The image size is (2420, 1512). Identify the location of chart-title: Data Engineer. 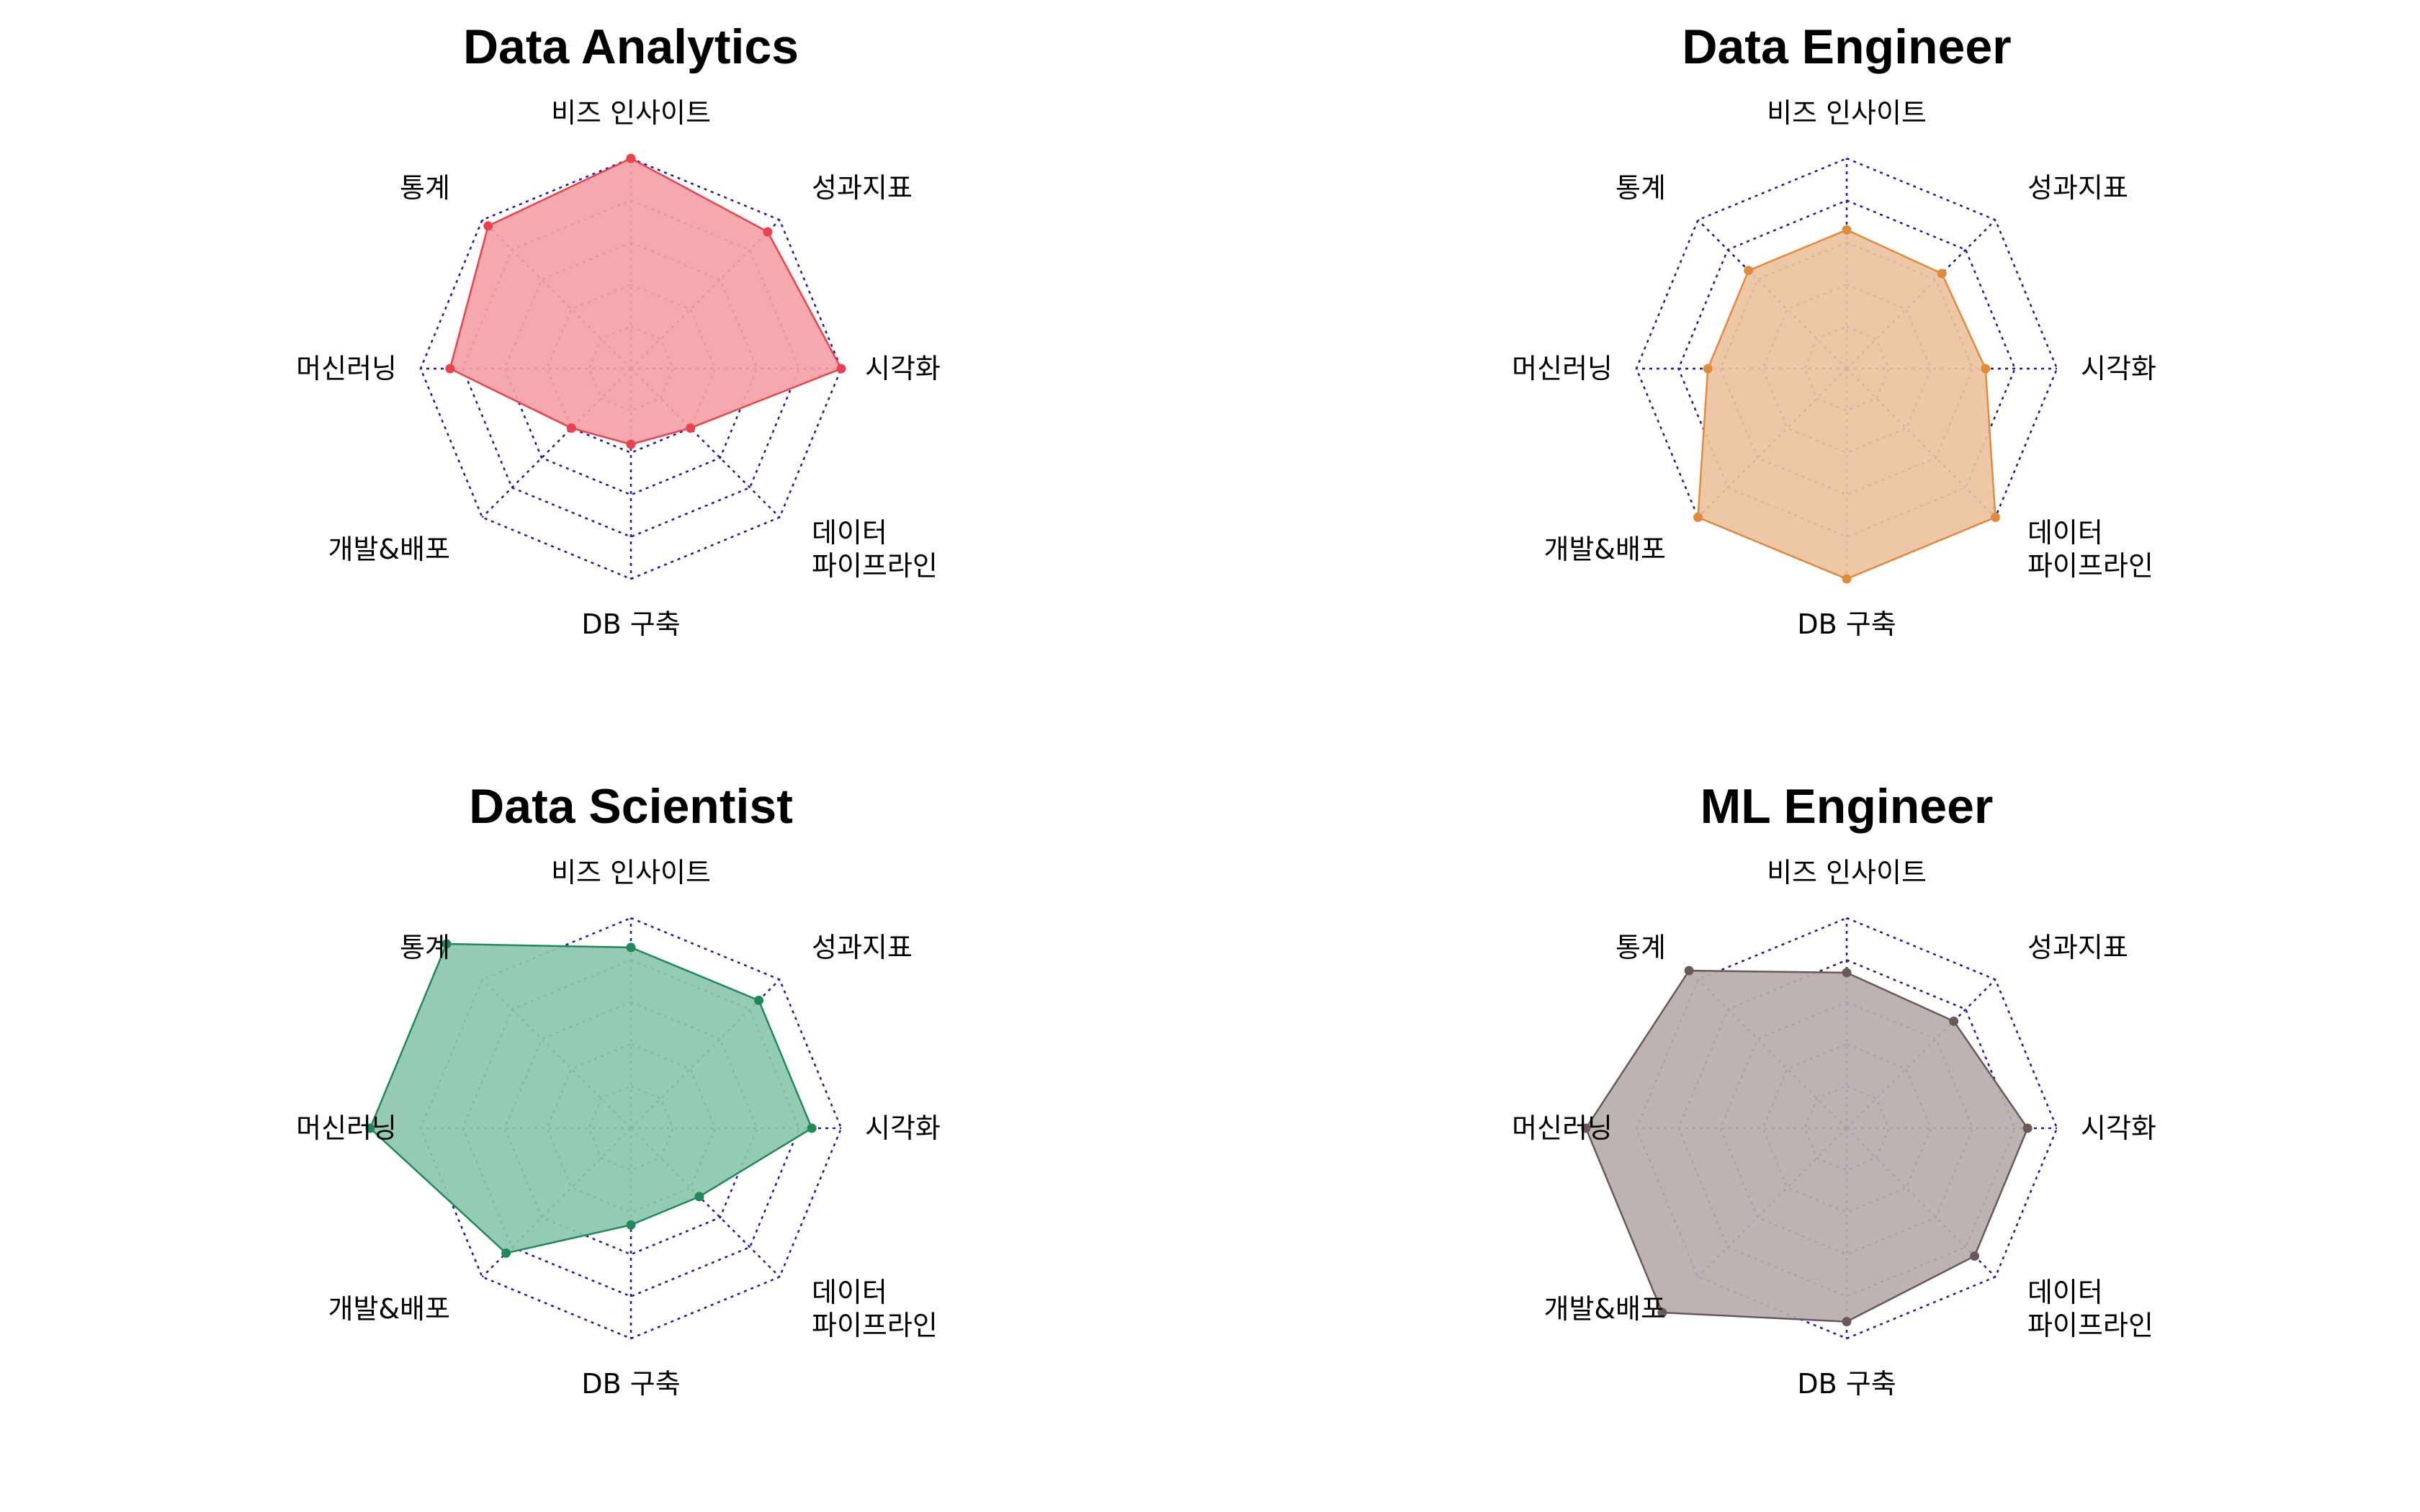
(1846, 46).